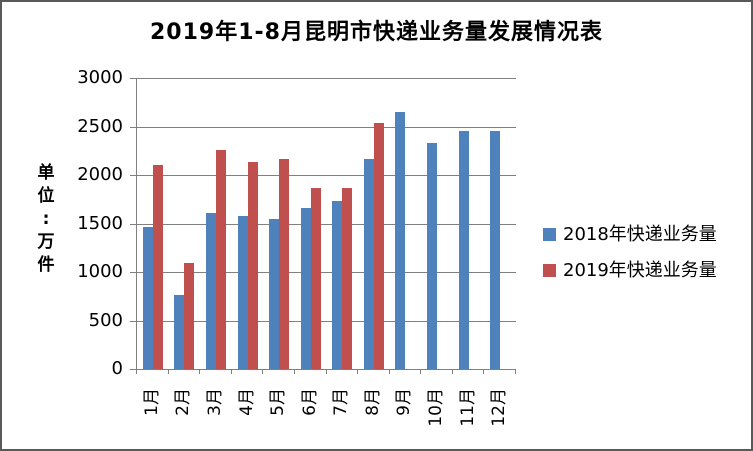  What do you see at coordinates (278, 402) in the screenshot?
I see `x-category-label: 5月` at bounding box center [278, 402].